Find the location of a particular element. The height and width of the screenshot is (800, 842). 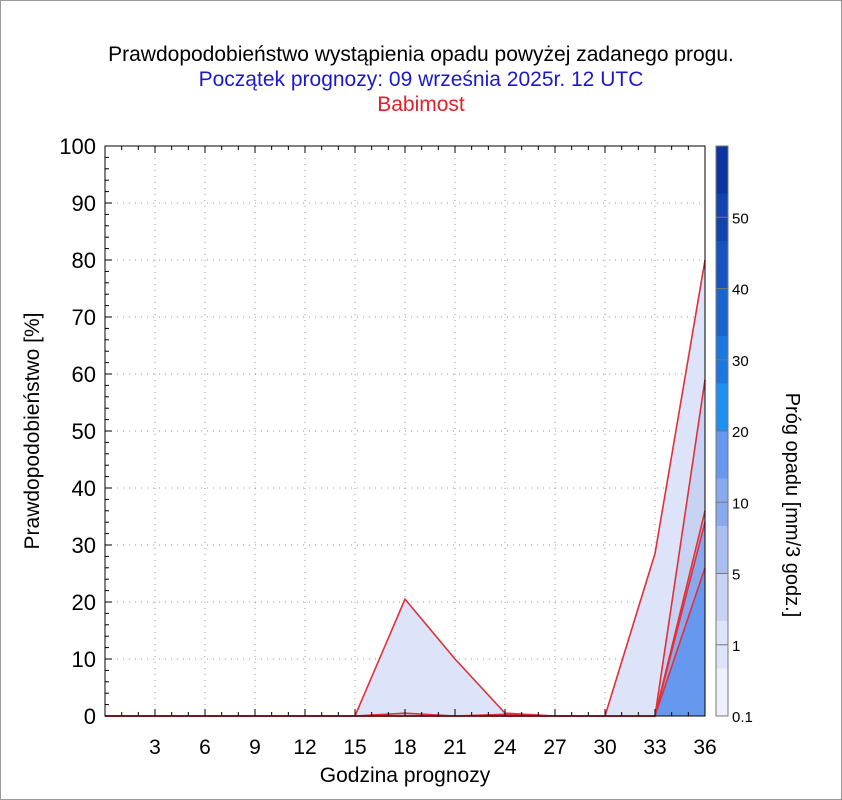

location-name: Babimost is located at coordinates (421, 104).